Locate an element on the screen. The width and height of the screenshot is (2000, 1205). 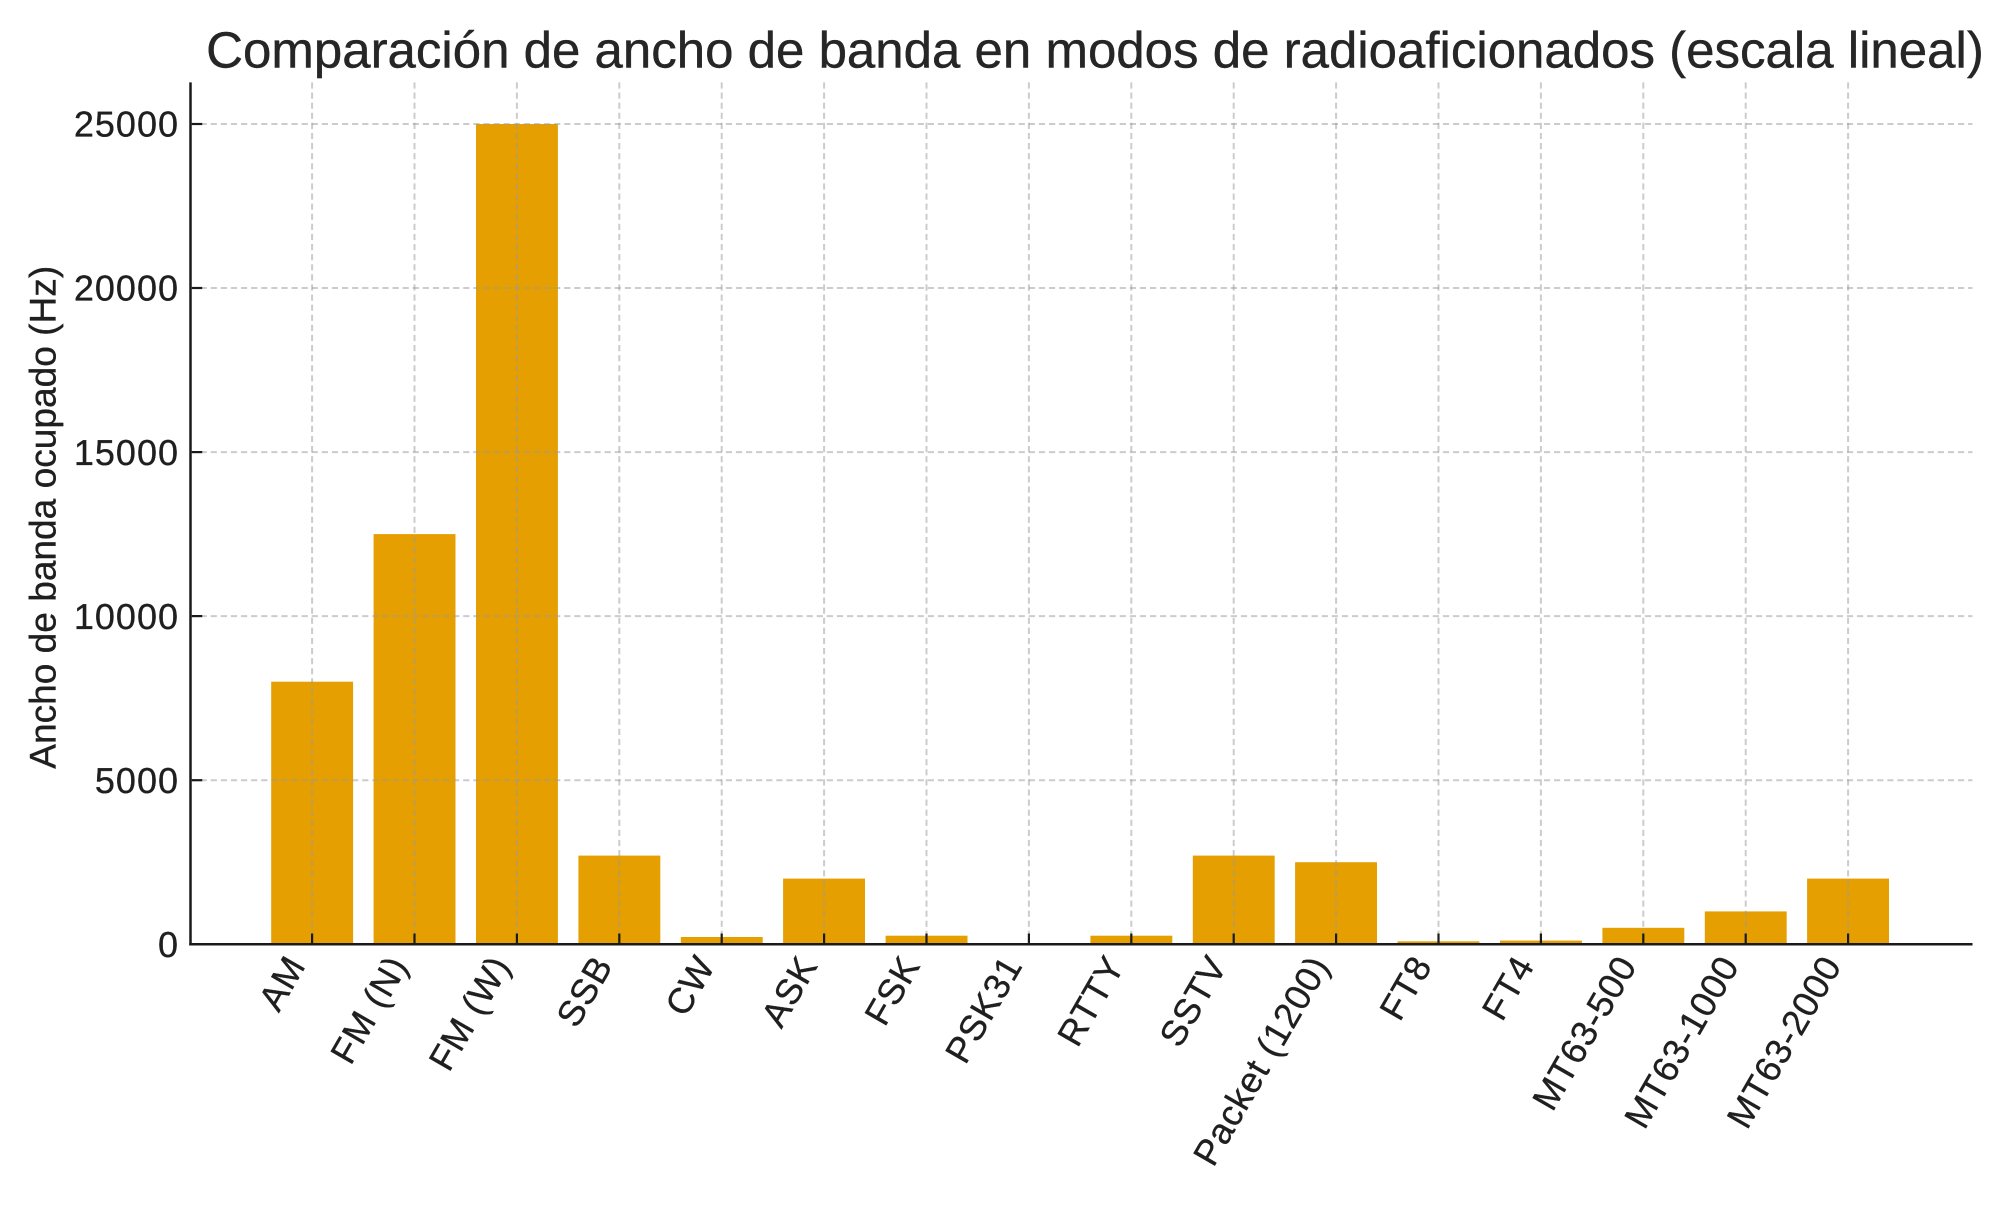
svg-text: Ancho de banda ocupado (Hz) is located at coordinates (43, 517).